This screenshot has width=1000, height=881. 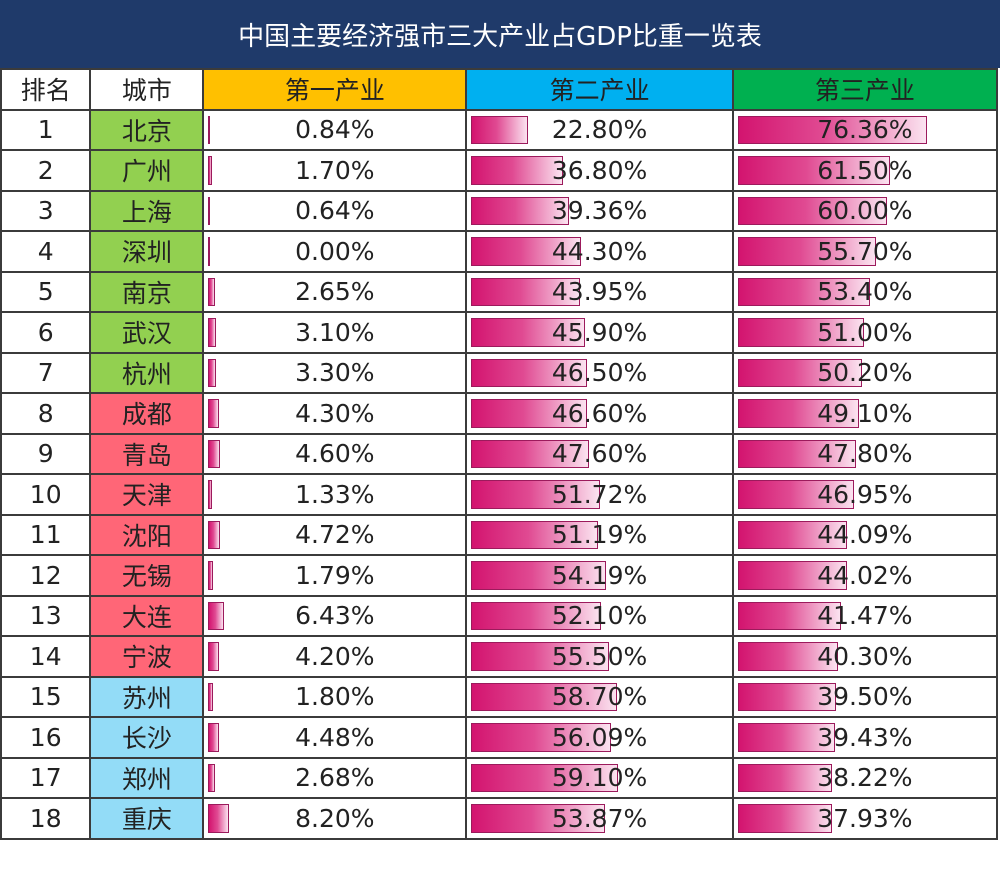 I want to click on city-cell: 杭州, so click(x=147, y=372).